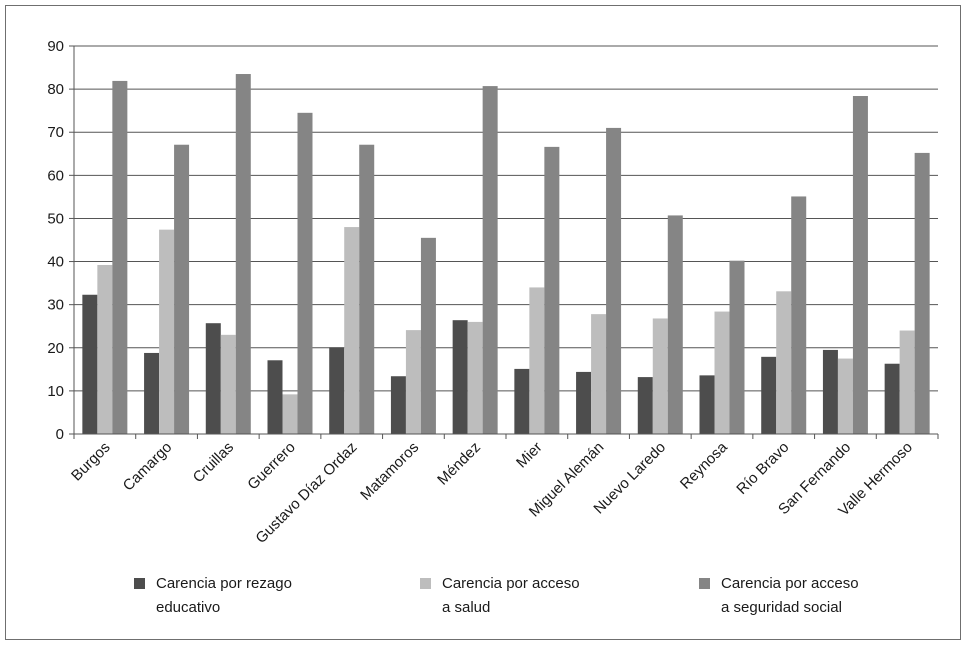  Describe the element at coordinates (55, 218) in the screenshot. I see `y-tick-label: 50` at that location.